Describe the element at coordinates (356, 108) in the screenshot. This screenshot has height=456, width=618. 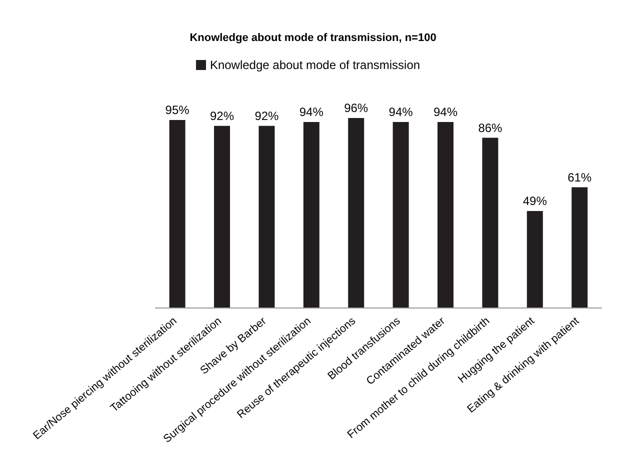
I see `data-label: 96%` at that location.